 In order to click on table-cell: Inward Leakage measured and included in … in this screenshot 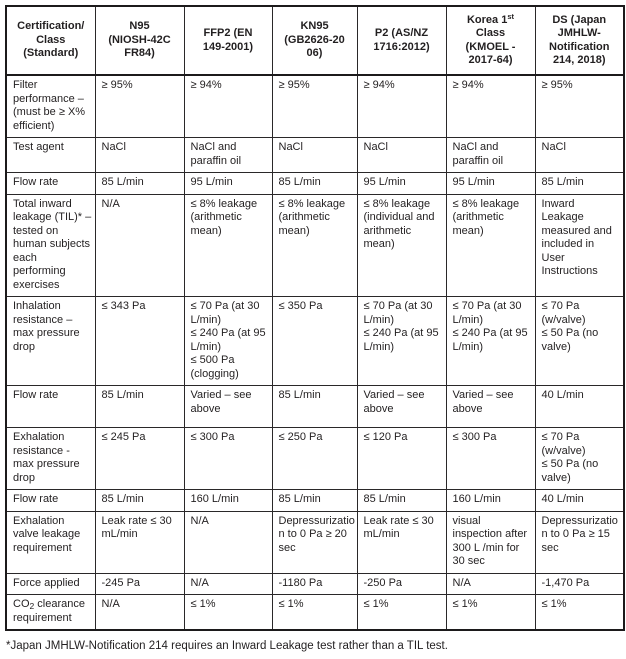, I will do `click(579, 245)`.